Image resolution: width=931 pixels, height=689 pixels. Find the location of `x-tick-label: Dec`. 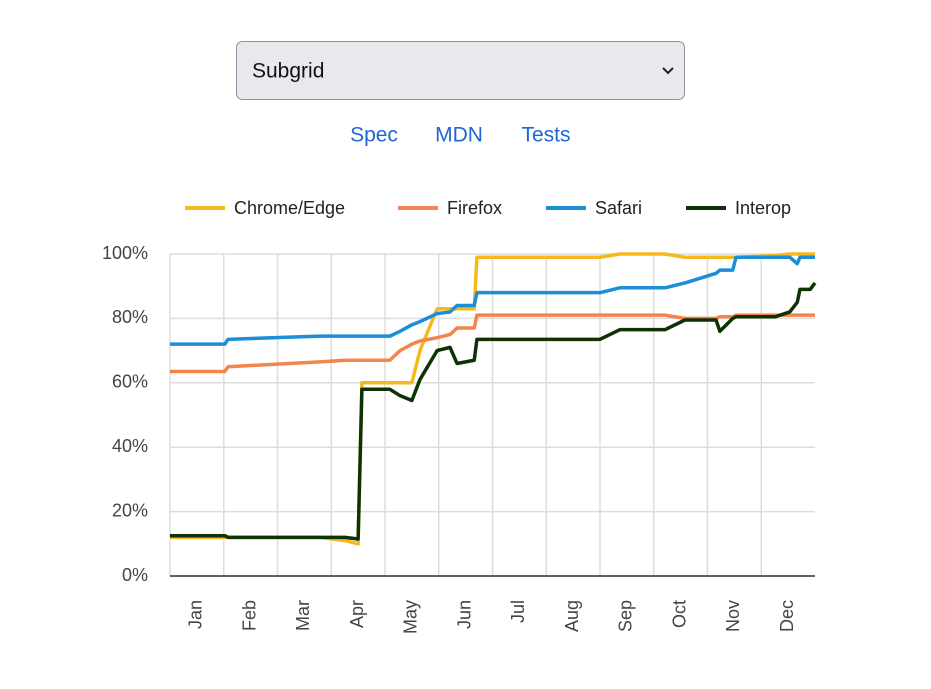

x-tick-label: Dec is located at coordinates (787, 616).